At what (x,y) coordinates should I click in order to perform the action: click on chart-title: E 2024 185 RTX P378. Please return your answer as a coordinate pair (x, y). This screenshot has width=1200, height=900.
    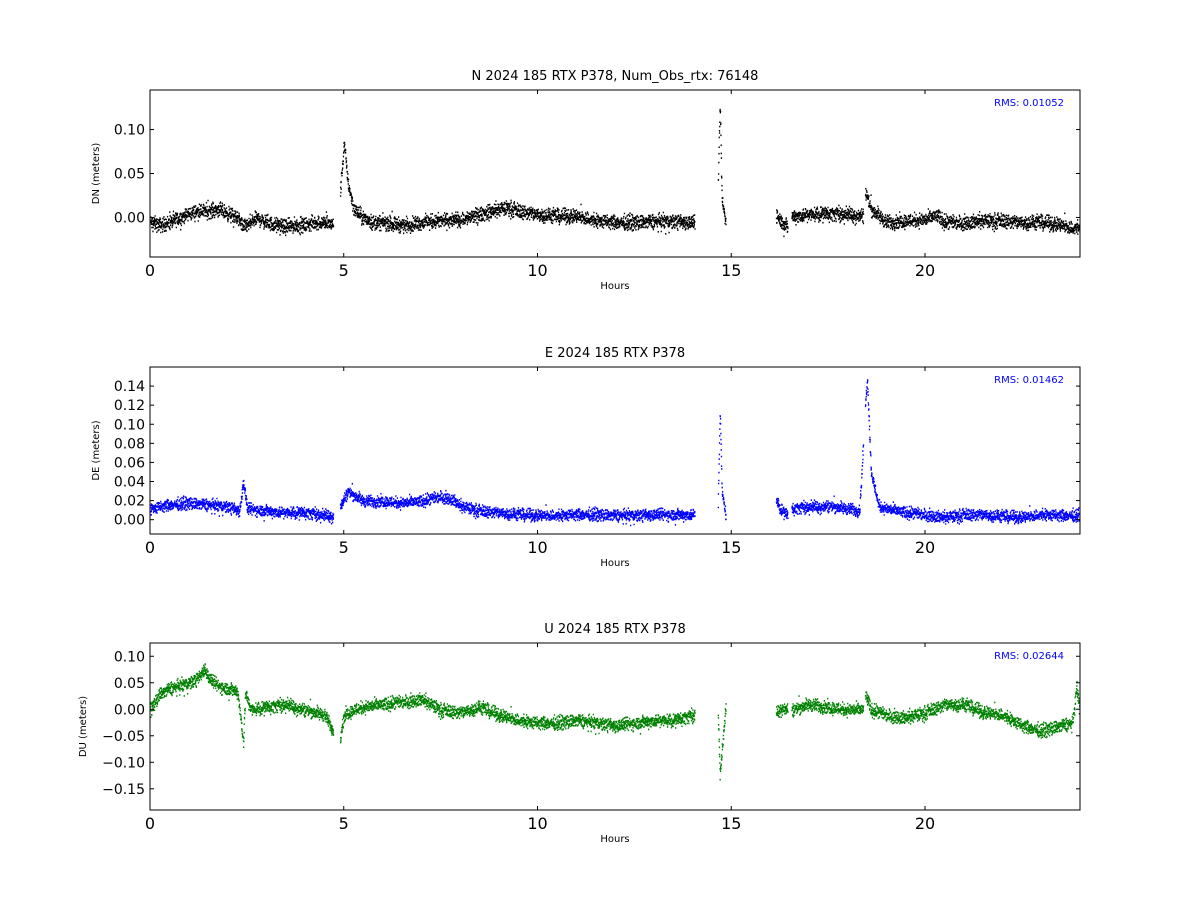
    Looking at the image, I should click on (615, 353).